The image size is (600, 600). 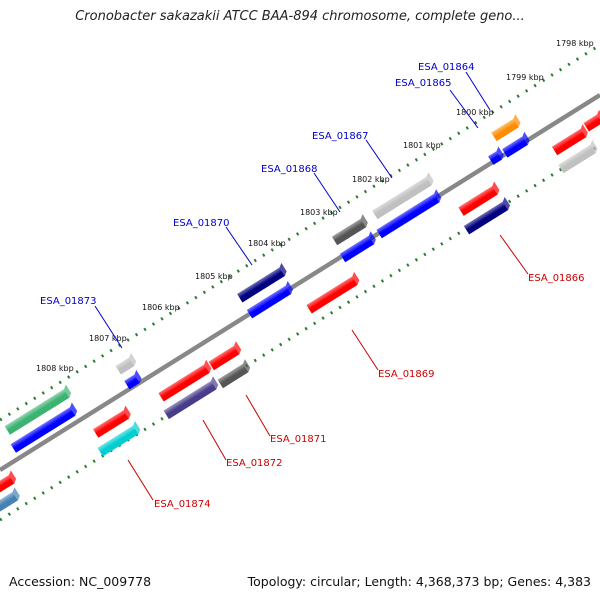 What do you see at coordinates (340, 136) in the screenshot?
I see `gene-label-forward: ESA_01867` at bounding box center [340, 136].